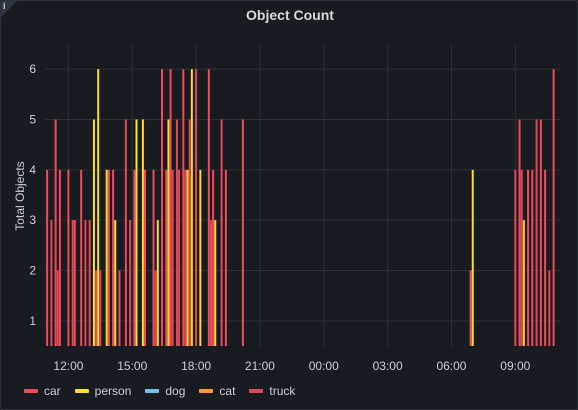 The image size is (578, 410). What do you see at coordinates (32, 120) in the screenshot?
I see `y-tick-label: 5` at bounding box center [32, 120].